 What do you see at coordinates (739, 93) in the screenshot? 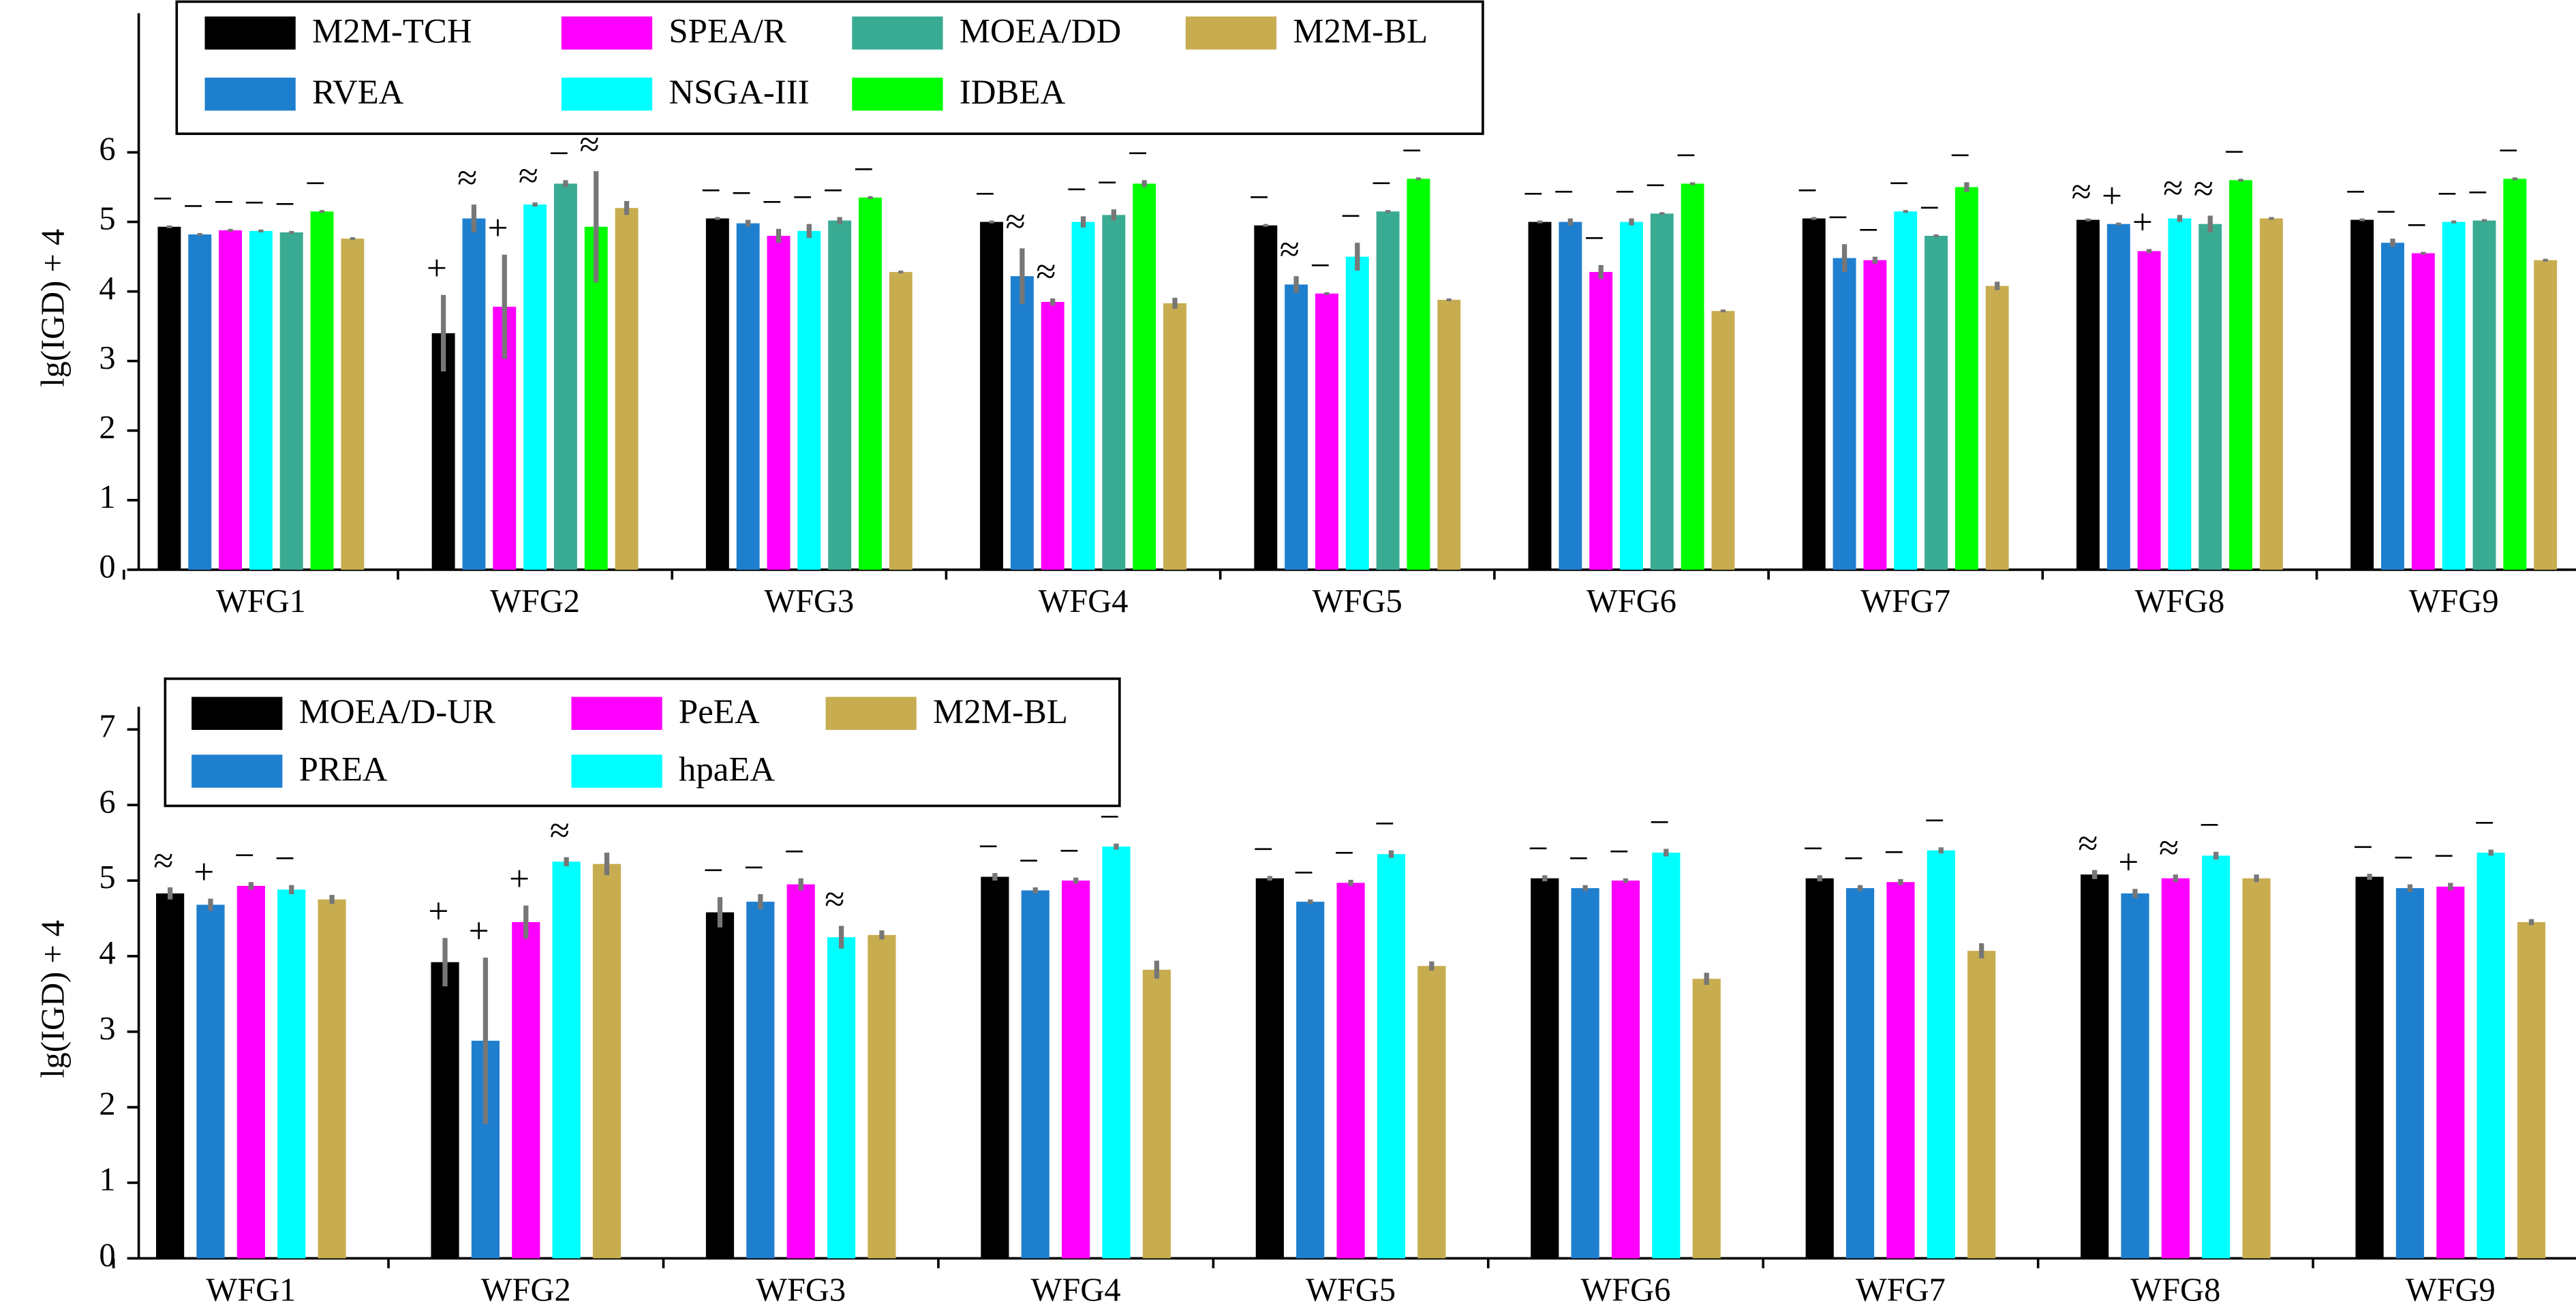
I see `legend-label: NSGA-III` at bounding box center [739, 93].